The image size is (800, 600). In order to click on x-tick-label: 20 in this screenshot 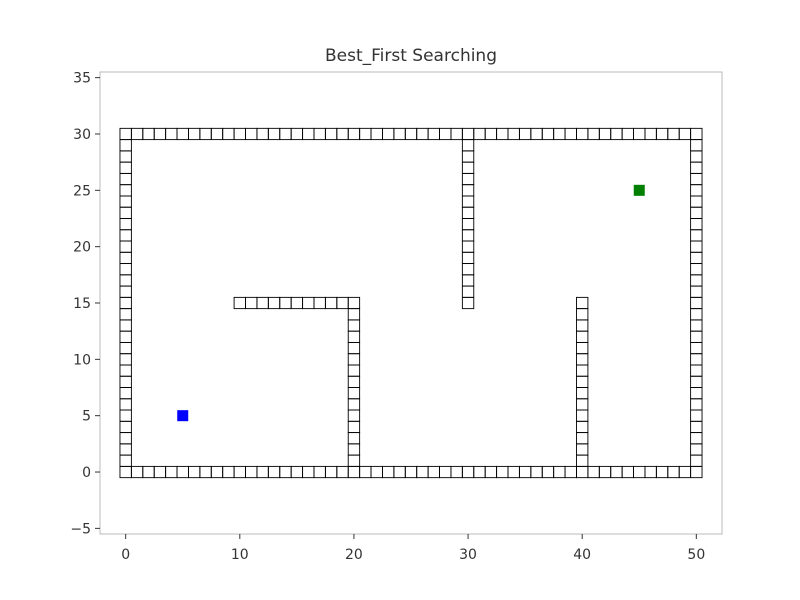, I will do `click(354, 555)`.